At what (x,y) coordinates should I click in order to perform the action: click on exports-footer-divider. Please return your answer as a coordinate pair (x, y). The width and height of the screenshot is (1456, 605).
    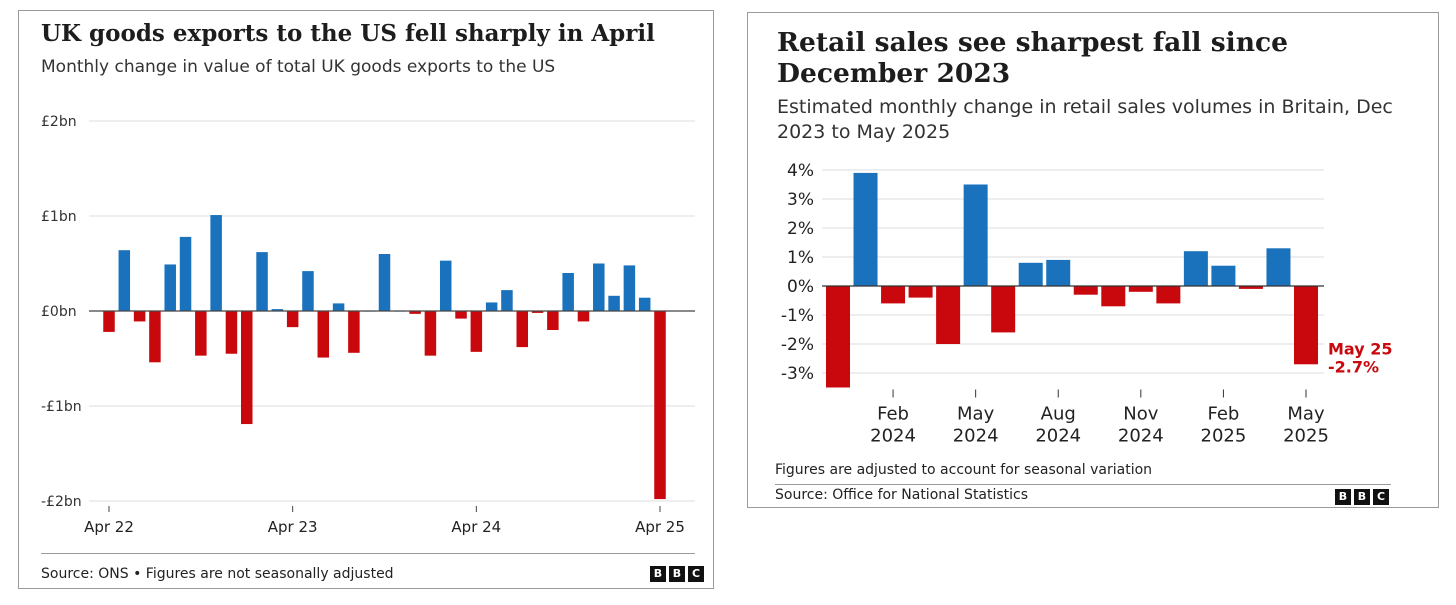
    Looking at the image, I should click on (368, 553).